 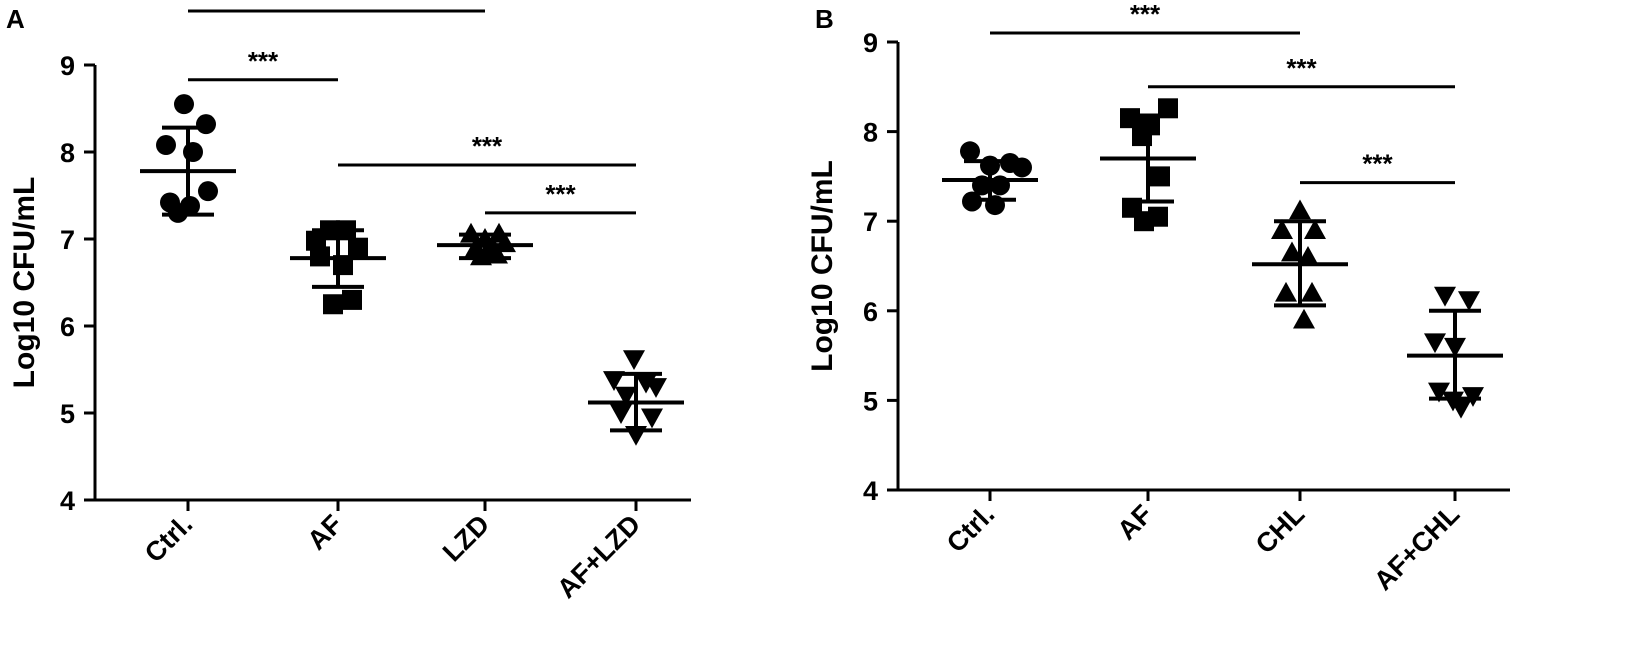 I want to click on x-category-label: AF+LZD, so click(x=598, y=556).